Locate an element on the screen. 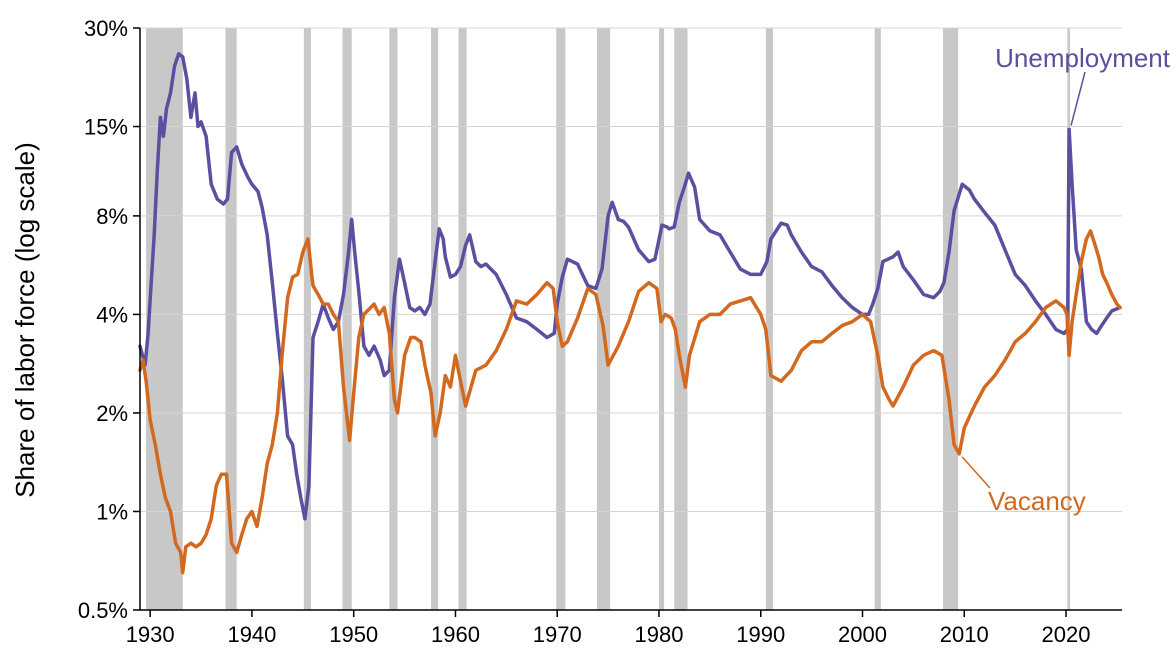 This screenshot has height=666, width=1176. x-tick-label: 1980 is located at coordinates (659, 634).